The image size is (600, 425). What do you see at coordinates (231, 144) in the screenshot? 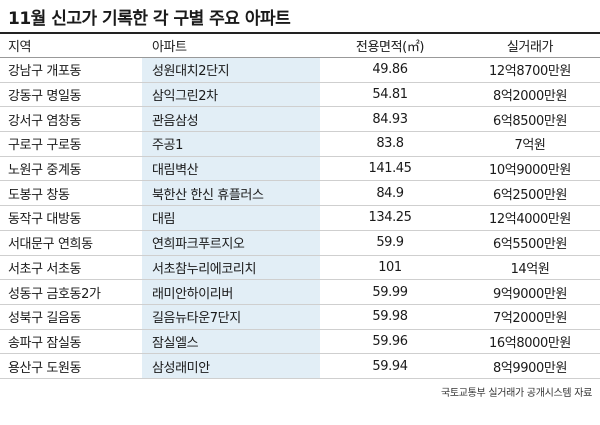
I see `cell-apartment: 주공1` at bounding box center [231, 144].